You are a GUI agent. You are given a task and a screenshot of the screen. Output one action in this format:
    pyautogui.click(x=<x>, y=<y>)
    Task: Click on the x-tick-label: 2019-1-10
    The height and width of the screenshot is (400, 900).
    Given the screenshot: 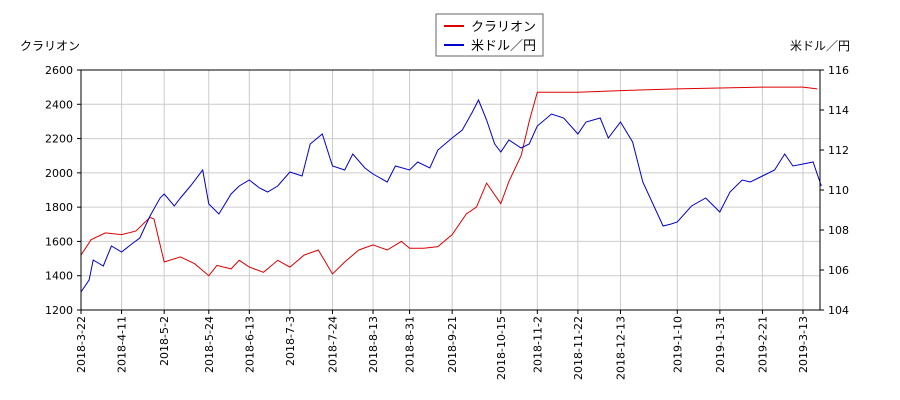 What is the action you would take?
    pyautogui.click(x=677, y=344)
    